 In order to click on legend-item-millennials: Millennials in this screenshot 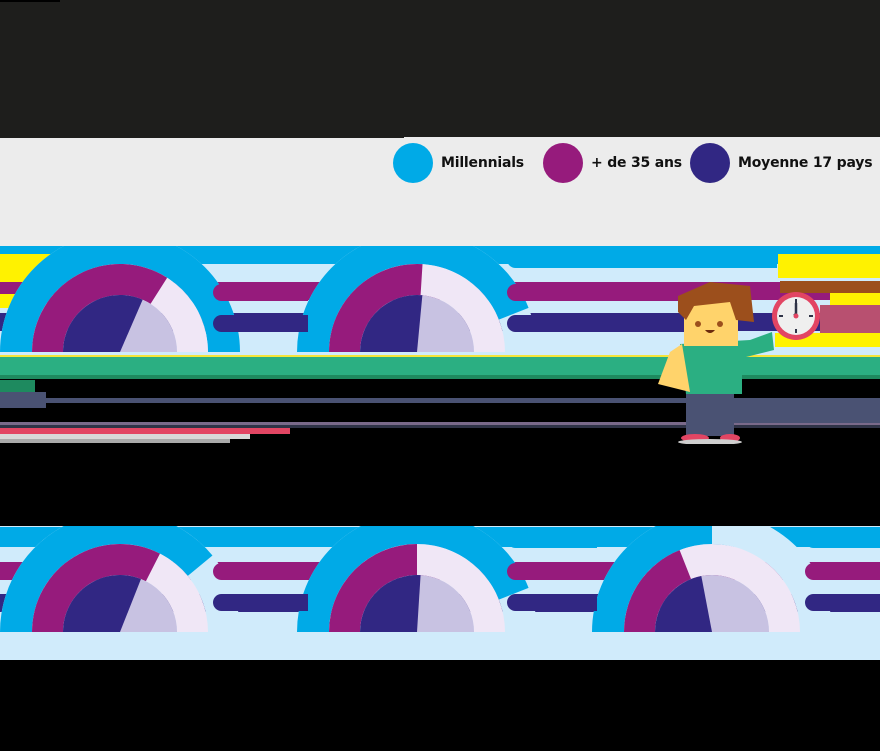, I will do `click(458, 163)`.